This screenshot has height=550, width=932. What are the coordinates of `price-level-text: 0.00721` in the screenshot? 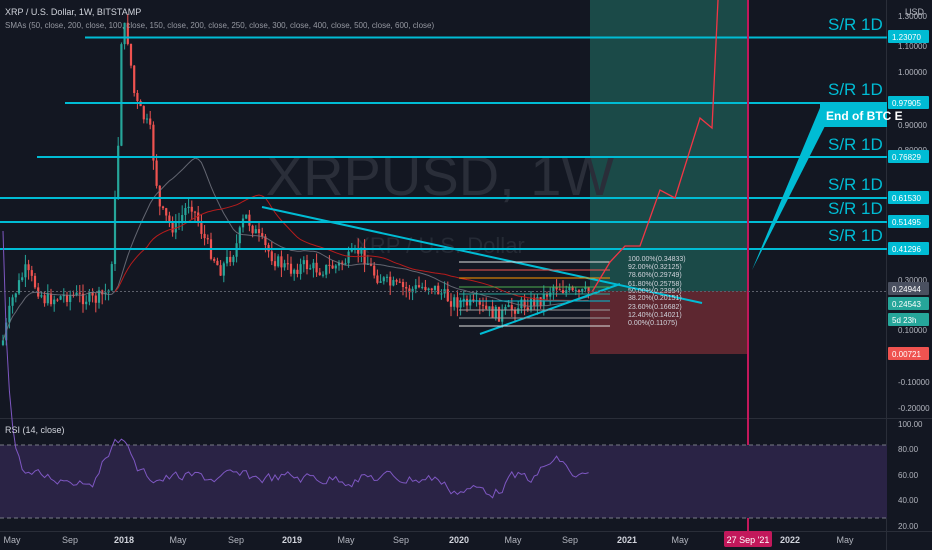 It's located at (906, 354).